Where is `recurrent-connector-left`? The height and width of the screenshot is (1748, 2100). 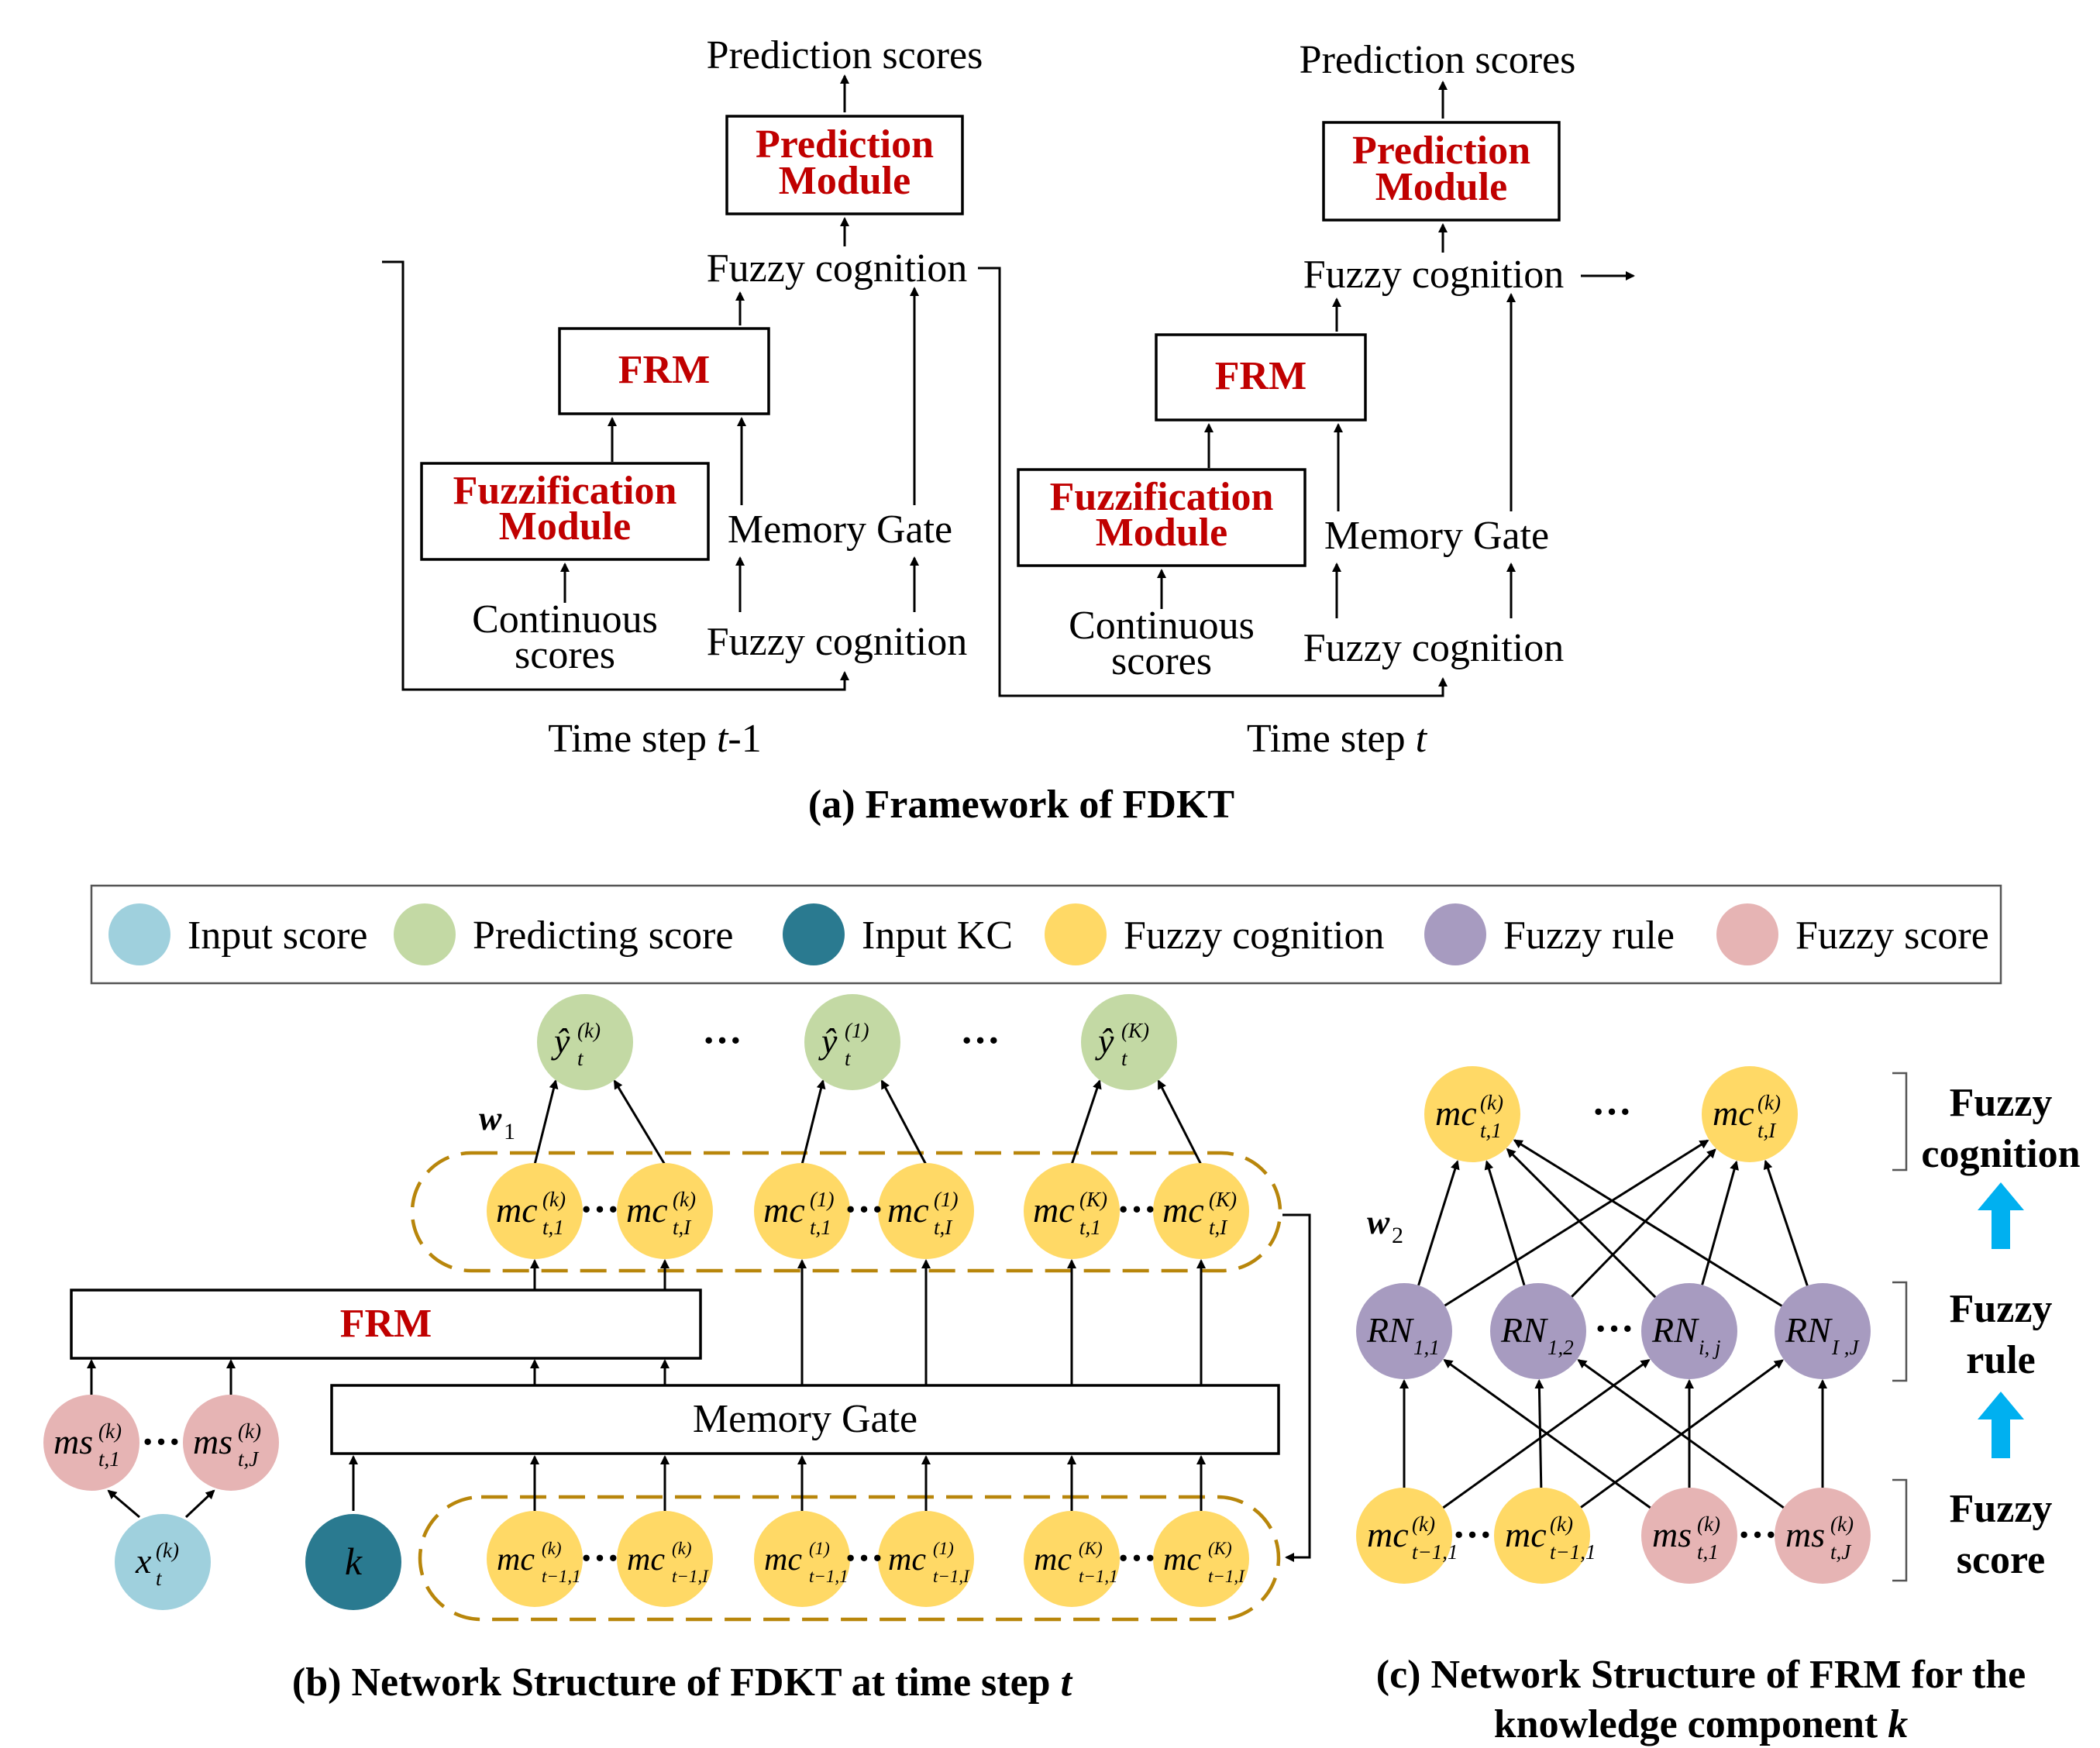
recurrent-connector-left is located at coordinates (615, 475).